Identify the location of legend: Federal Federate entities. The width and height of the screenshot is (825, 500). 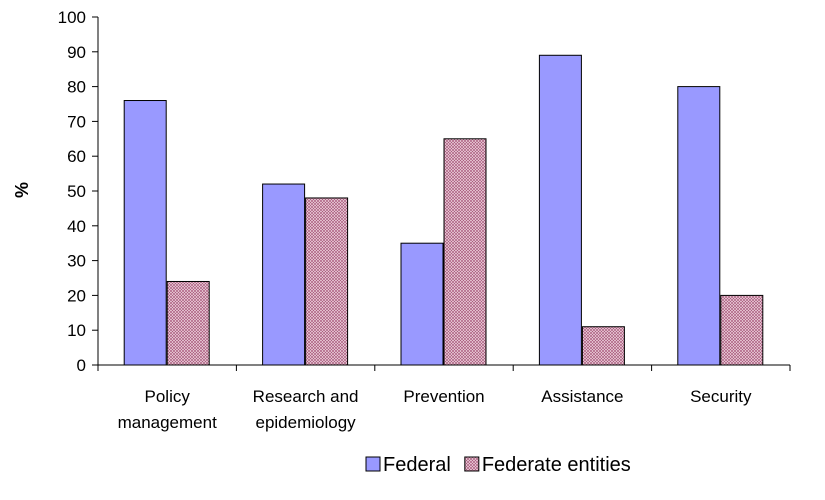
(498, 465).